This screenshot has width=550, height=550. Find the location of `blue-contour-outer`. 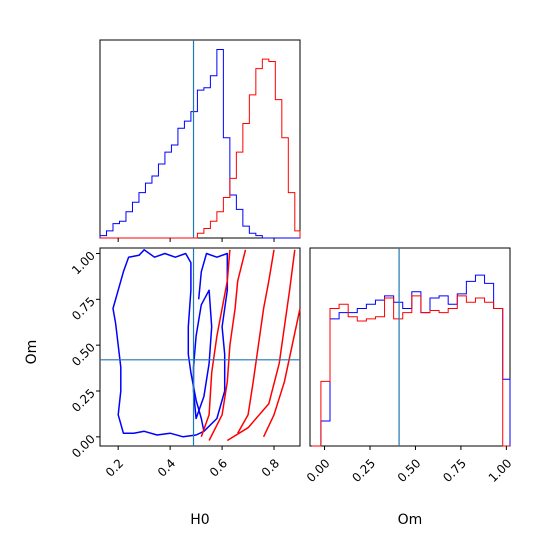

blue-contour-outer is located at coordinates (158, 343).